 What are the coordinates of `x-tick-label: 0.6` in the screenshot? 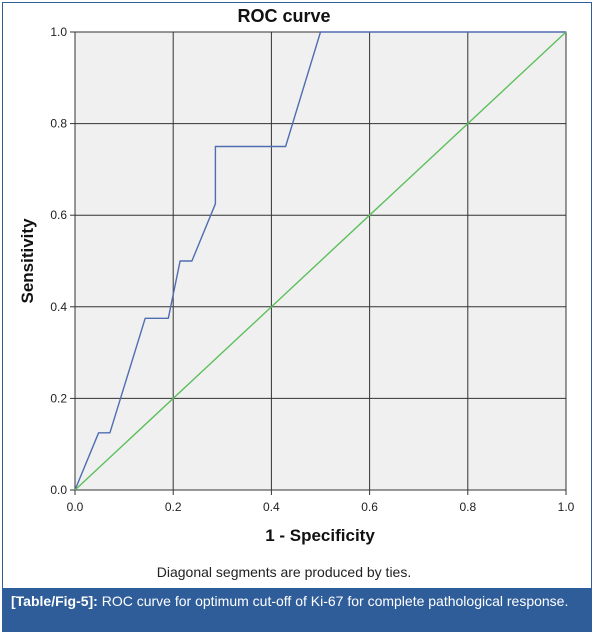 It's located at (369, 507).